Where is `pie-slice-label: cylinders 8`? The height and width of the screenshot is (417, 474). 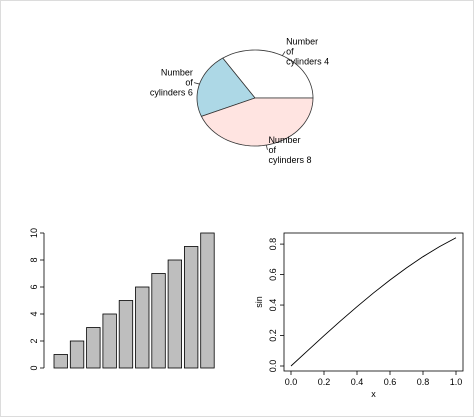 pie-slice-label: cylinders 8 is located at coordinates (289, 160).